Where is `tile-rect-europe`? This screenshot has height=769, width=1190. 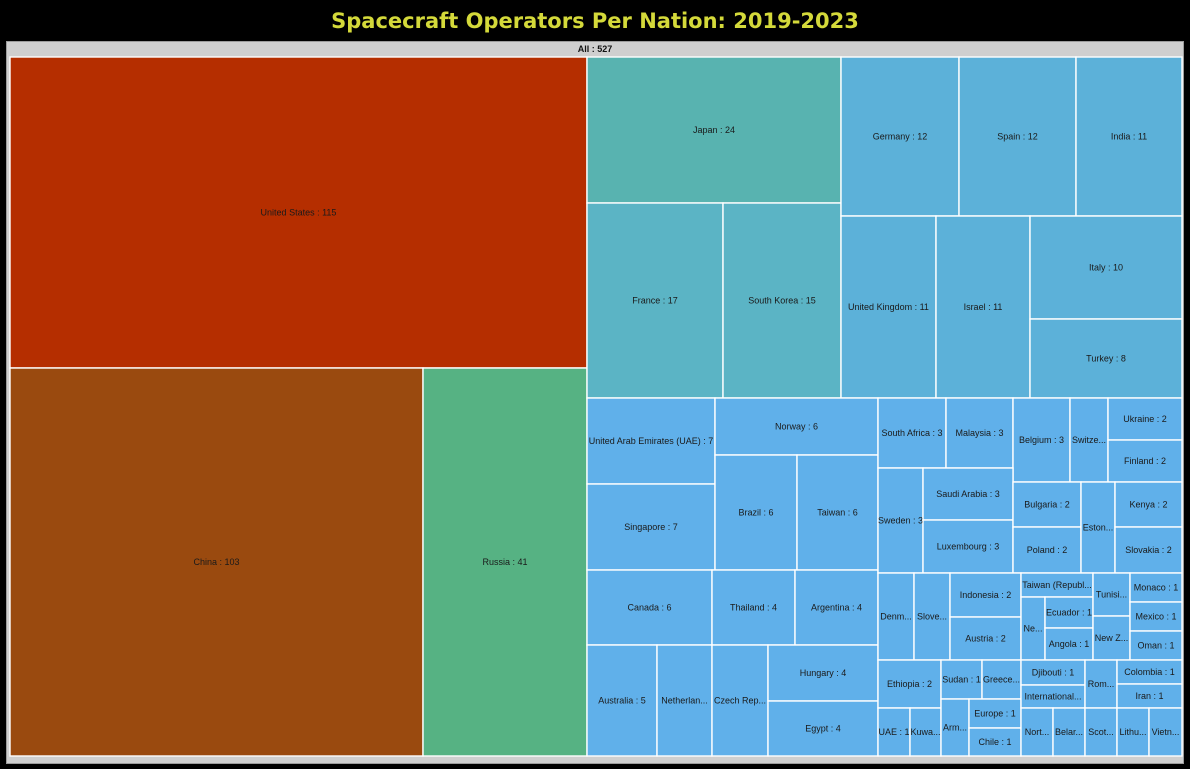 tile-rect-europe is located at coordinates (995, 713).